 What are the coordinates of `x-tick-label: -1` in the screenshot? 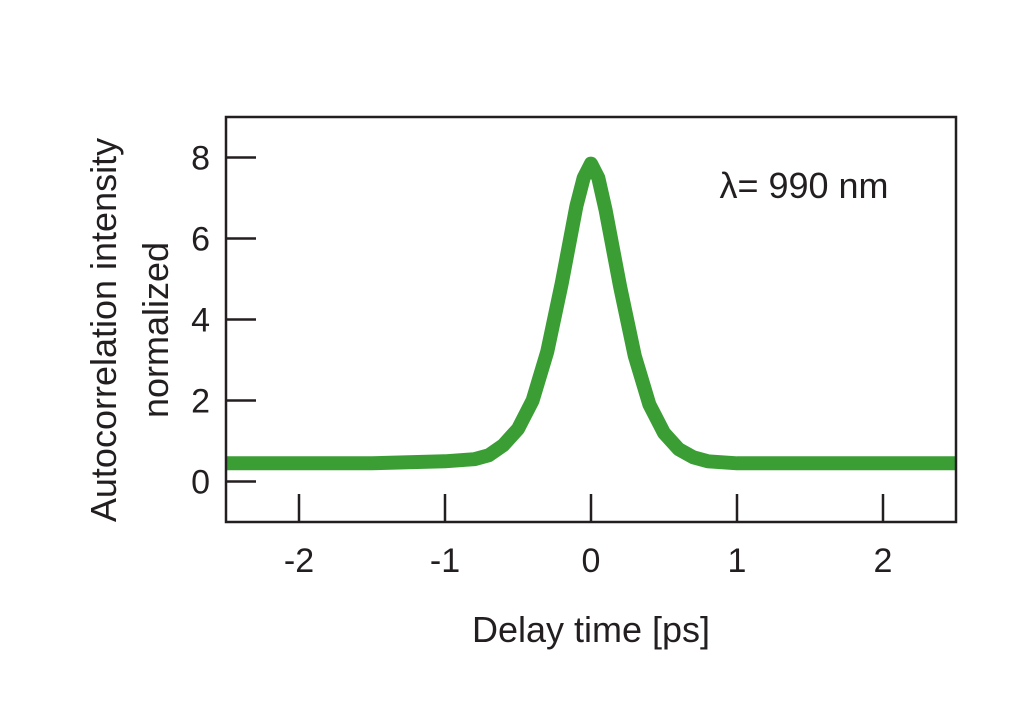 It's located at (445, 561).